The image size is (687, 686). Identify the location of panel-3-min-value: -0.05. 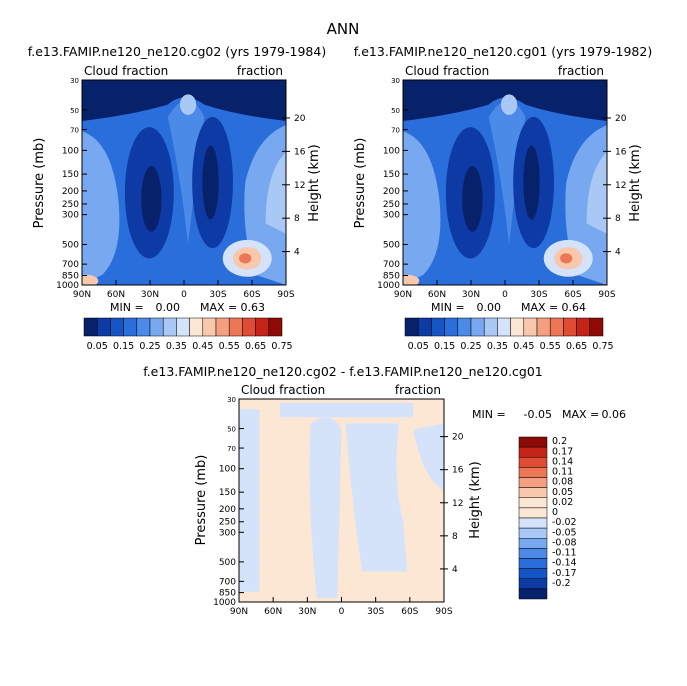
(538, 414).